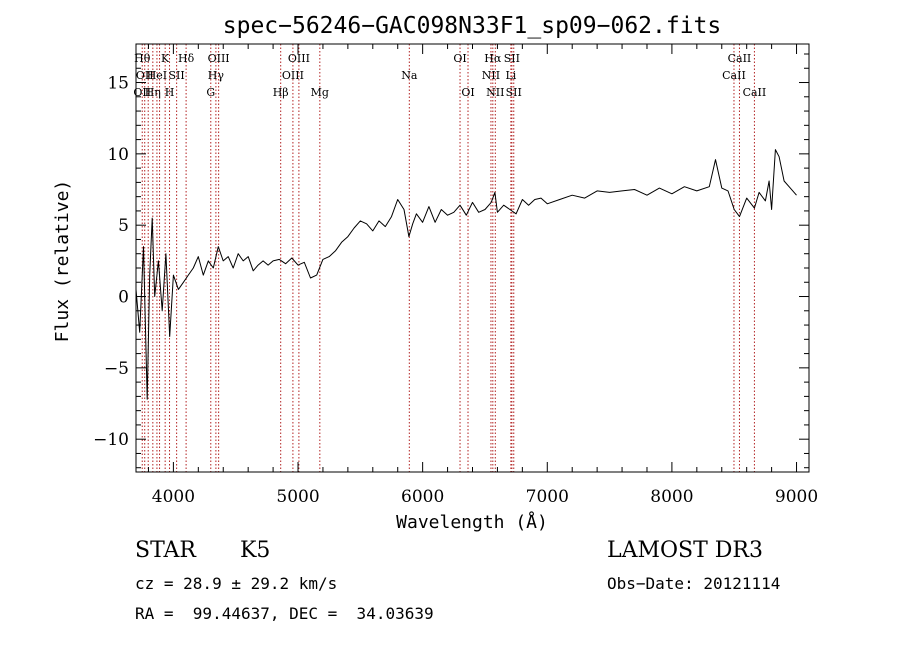 The image size is (900, 649). Describe the element at coordinates (472, 26) in the screenshot. I see `chart-title: spec−56246−GAC098N33F1_sp09−062.fits` at that location.